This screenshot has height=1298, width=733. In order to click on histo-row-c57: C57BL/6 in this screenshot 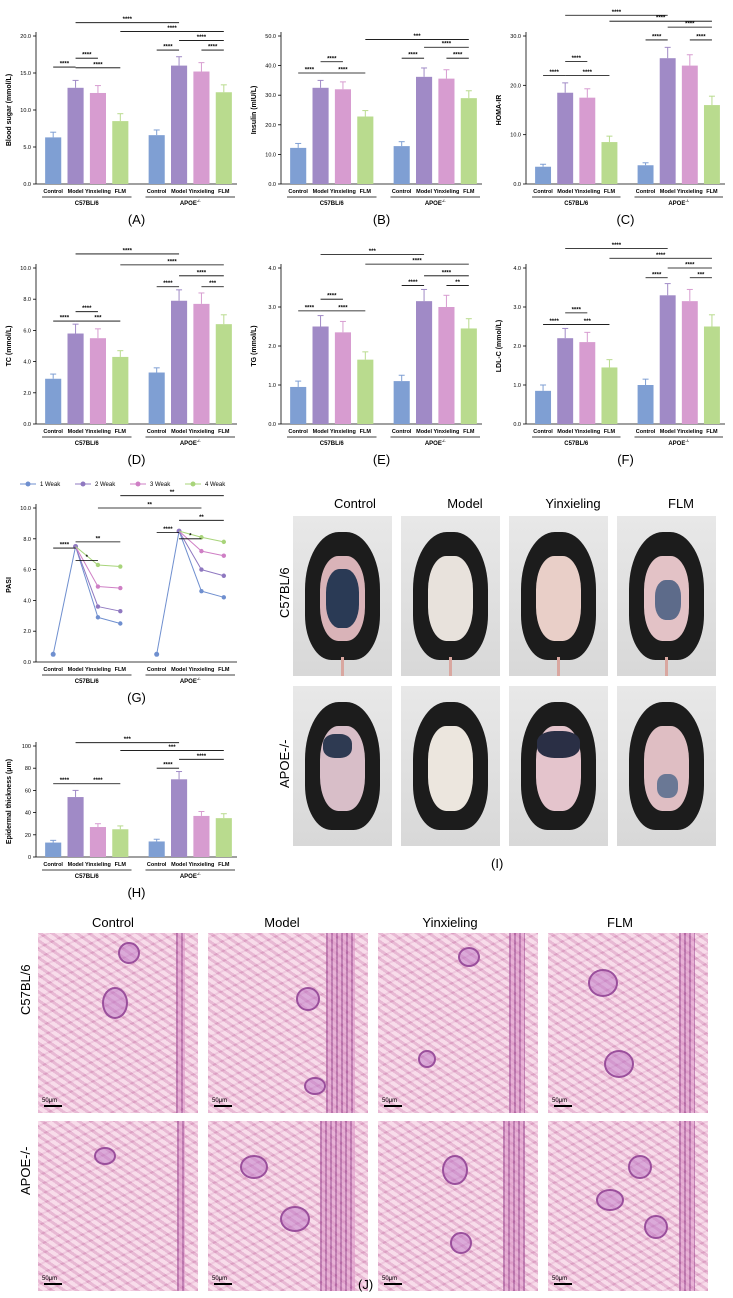, I will do `click(25, 989)`.